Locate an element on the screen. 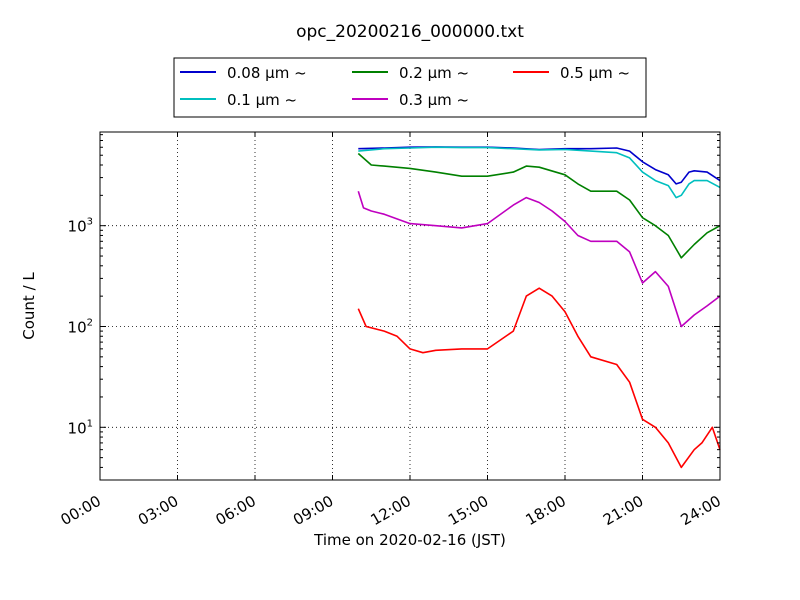 Image resolution: width=800 pixels, height=600 pixels. chart-title: opc_20200216_000000.txt is located at coordinates (410, 32).